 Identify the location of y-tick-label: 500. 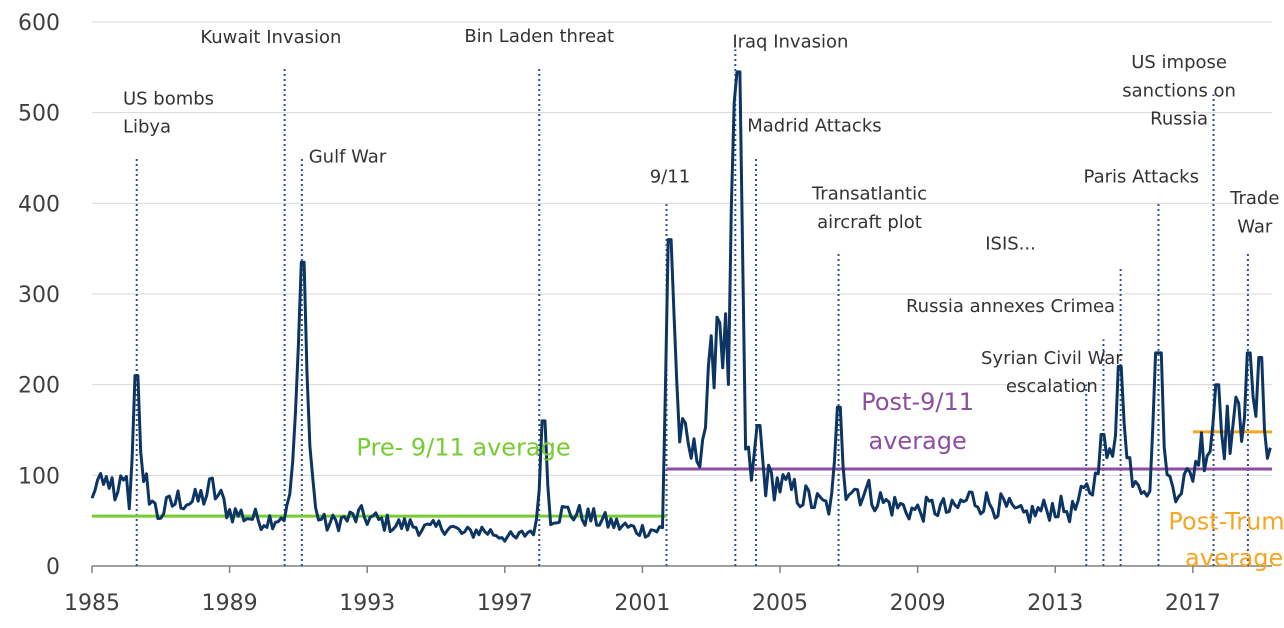
(39, 114).